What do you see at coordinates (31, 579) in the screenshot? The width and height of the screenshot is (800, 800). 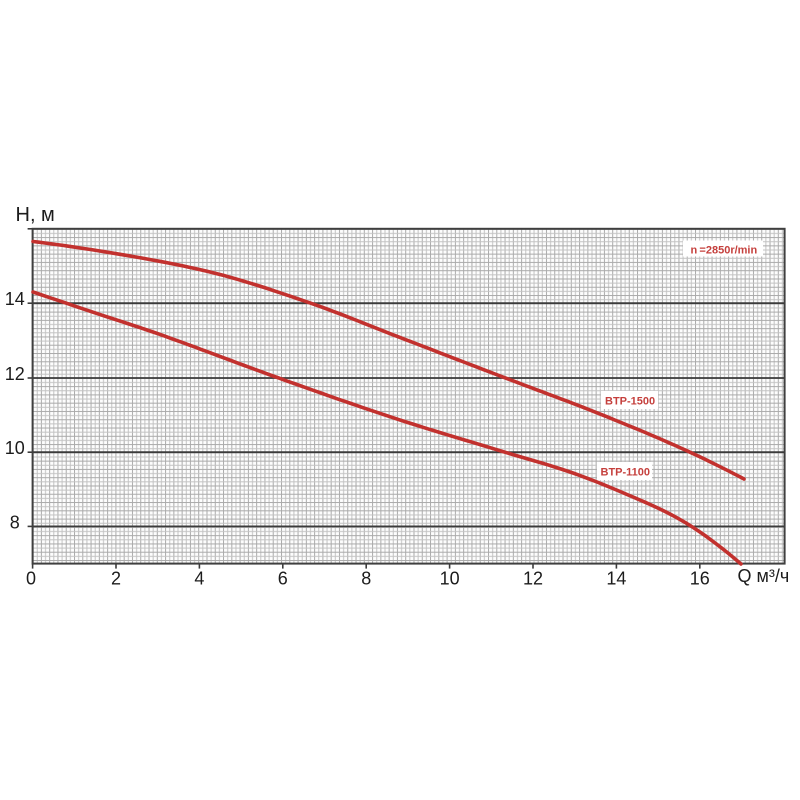 I see `svg-text: 0` at bounding box center [31, 579].